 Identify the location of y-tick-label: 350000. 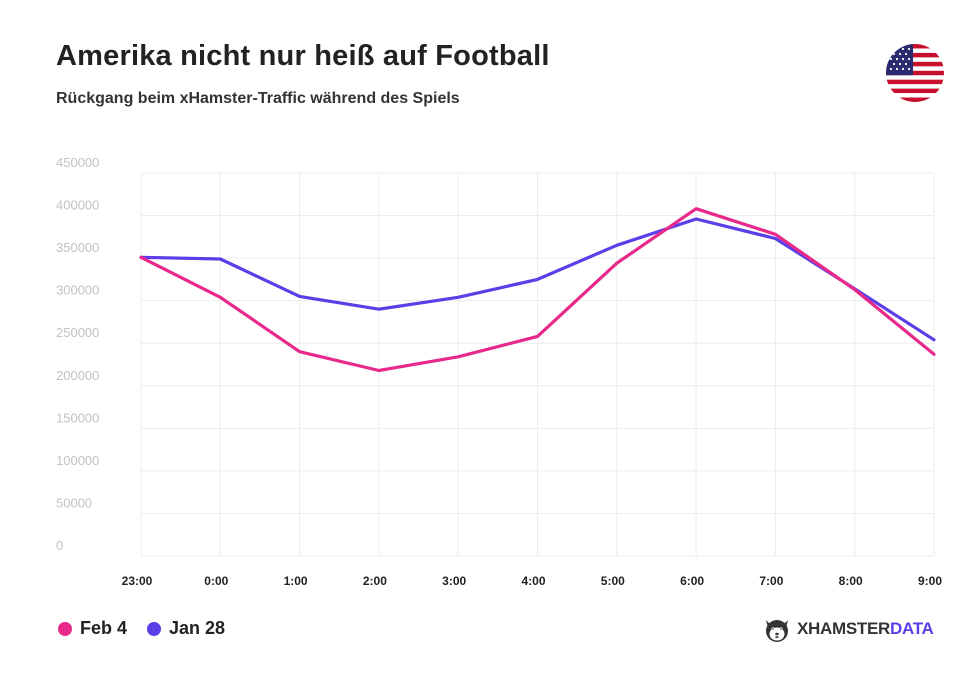
(77, 247).